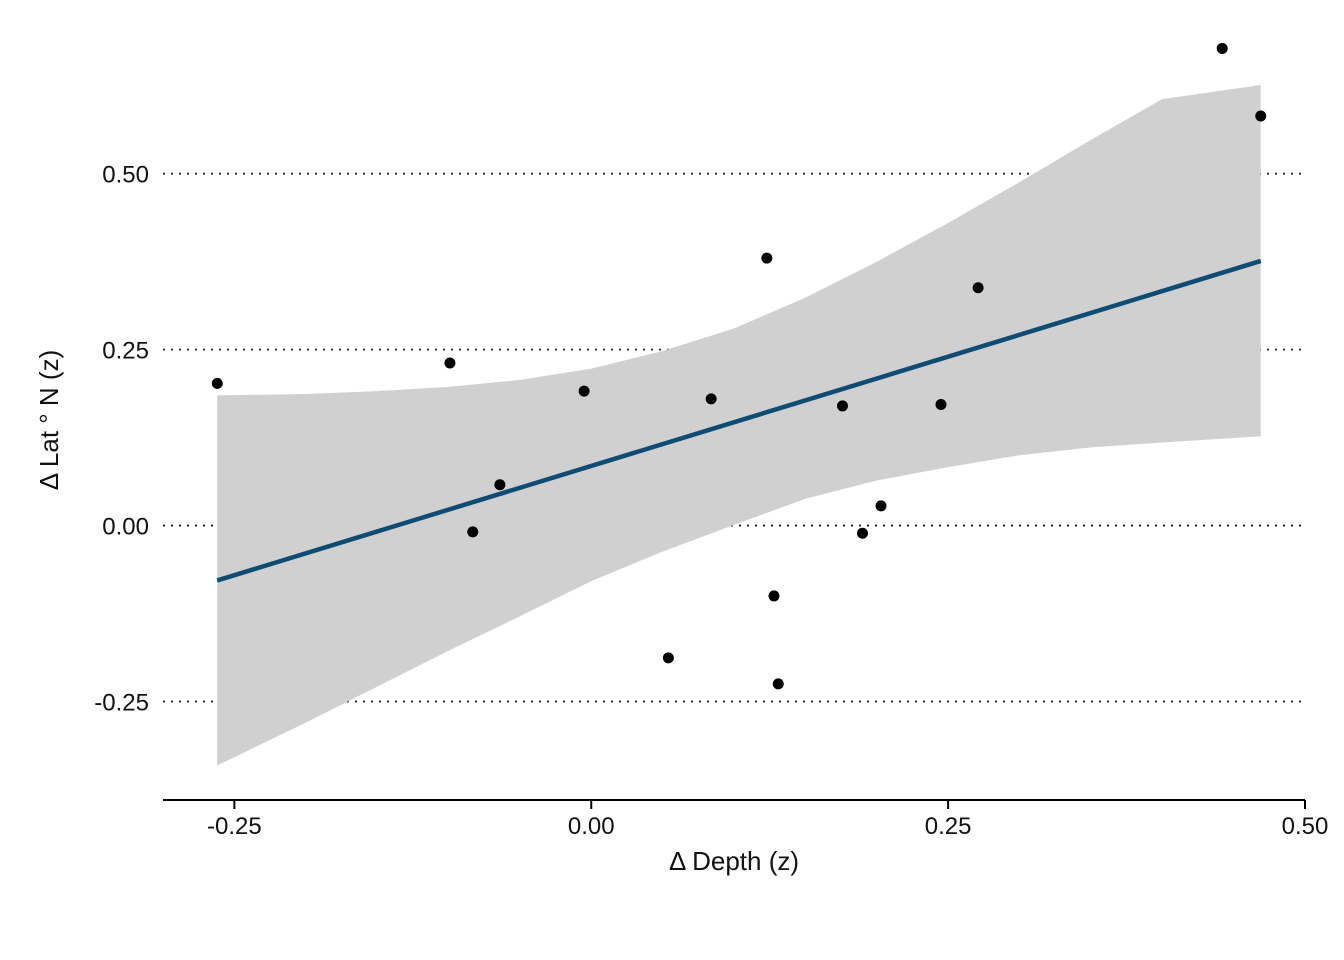 The width and height of the screenshot is (1344, 960). What do you see at coordinates (591, 826) in the screenshot?
I see `x-tick-label-1: 0.00` at bounding box center [591, 826].